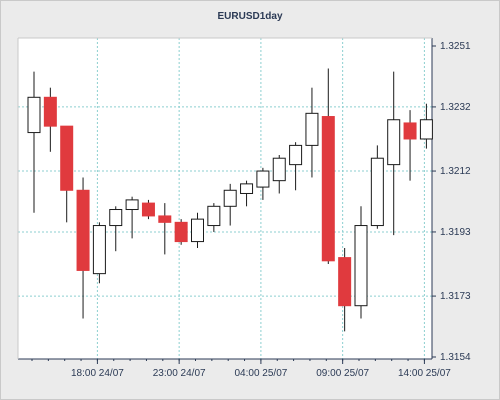 The height and width of the screenshot is (400, 500). What do you see at coordinates (97, 373) in the screenshot?
I see `x-tick-label: 18:00 24/07` at bounding box center [97, 373].